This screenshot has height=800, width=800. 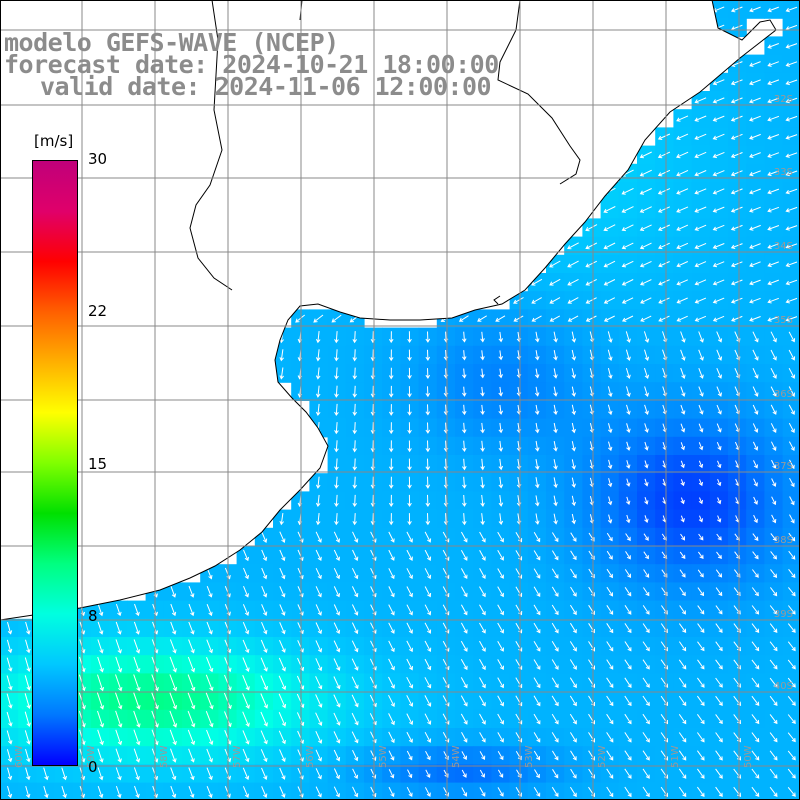 What do you see at coordinates (266, 86) in the screenshot?
I see `valid-date: valid date: 2024-11-06 12:00:00` at bounding box center [266, 86].